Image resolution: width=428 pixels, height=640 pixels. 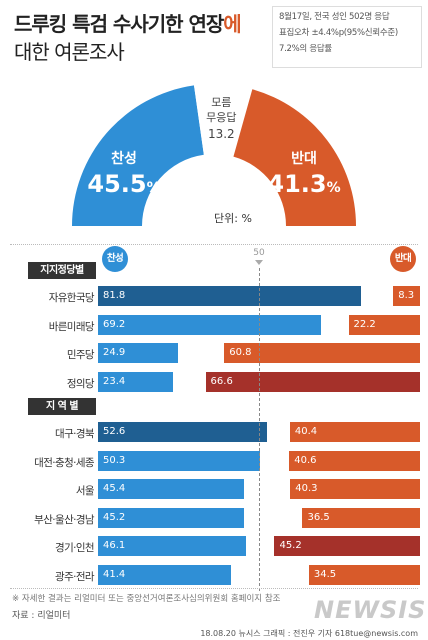 What do you see at coordinates (364, 324) in the screenshot?
I see `oppose-value: 22.2` at bounding box center [364, 324].